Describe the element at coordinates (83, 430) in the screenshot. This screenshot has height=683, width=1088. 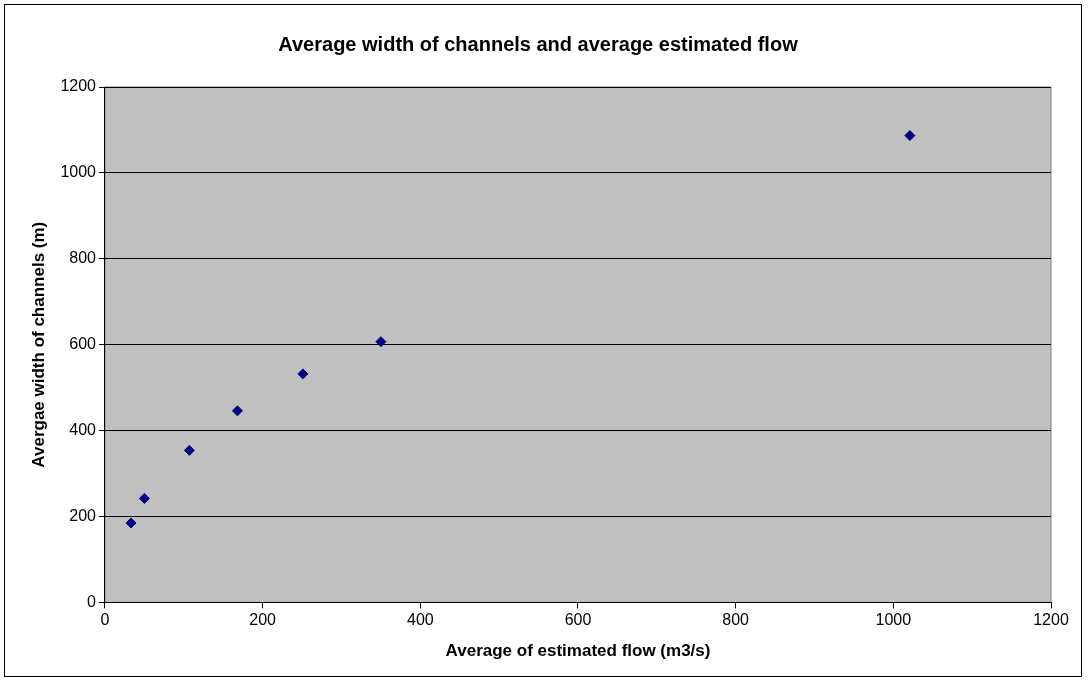
I see `y-tick-label: 400` at that location.